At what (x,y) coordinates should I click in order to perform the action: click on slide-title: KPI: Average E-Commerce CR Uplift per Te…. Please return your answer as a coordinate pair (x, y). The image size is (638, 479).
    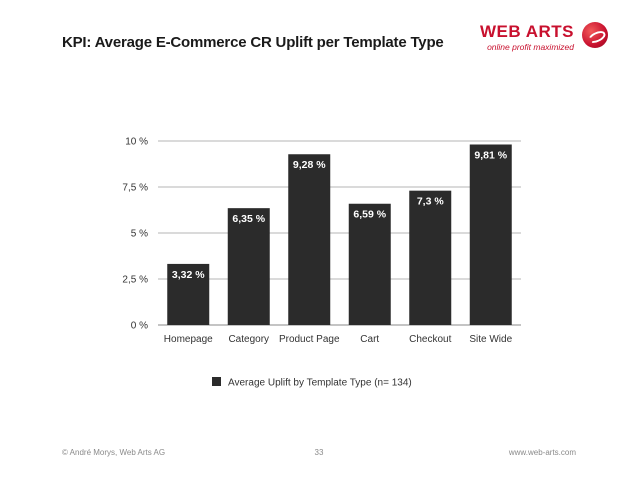
    Looking at the image, I should click on (253, 42).